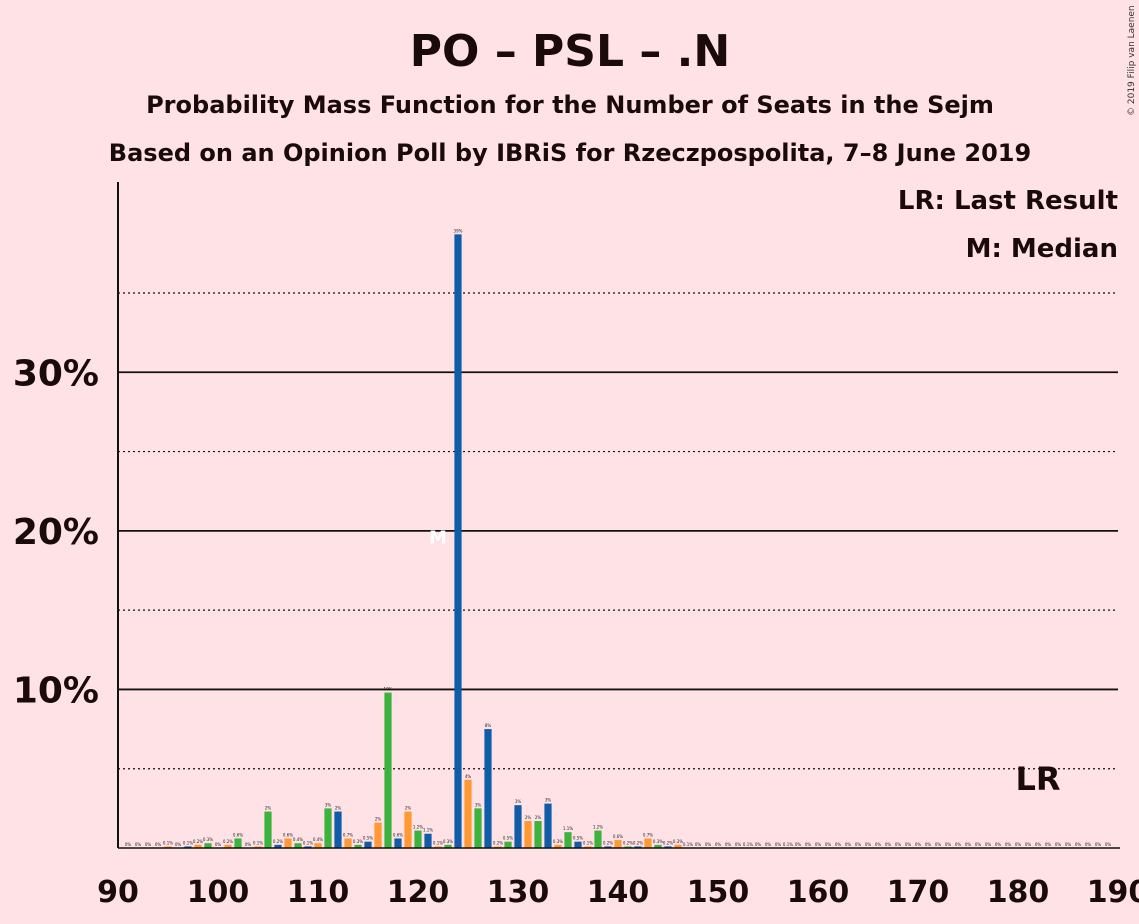 This screenshot has width=1139, height=924. I want to click on bar-value-label: 1.2%, so click(418, 827).